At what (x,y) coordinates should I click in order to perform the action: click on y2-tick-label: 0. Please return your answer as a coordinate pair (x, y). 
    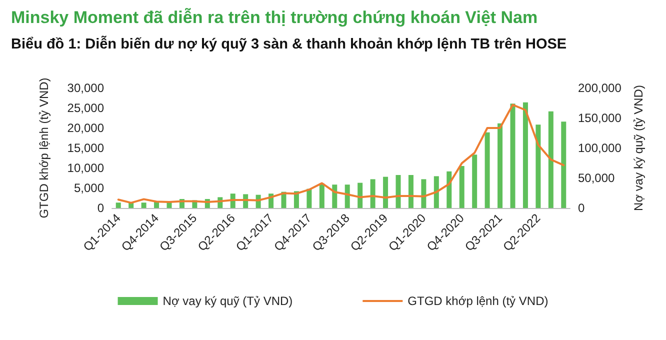
    Looking at the image, I should click on (581, 208).